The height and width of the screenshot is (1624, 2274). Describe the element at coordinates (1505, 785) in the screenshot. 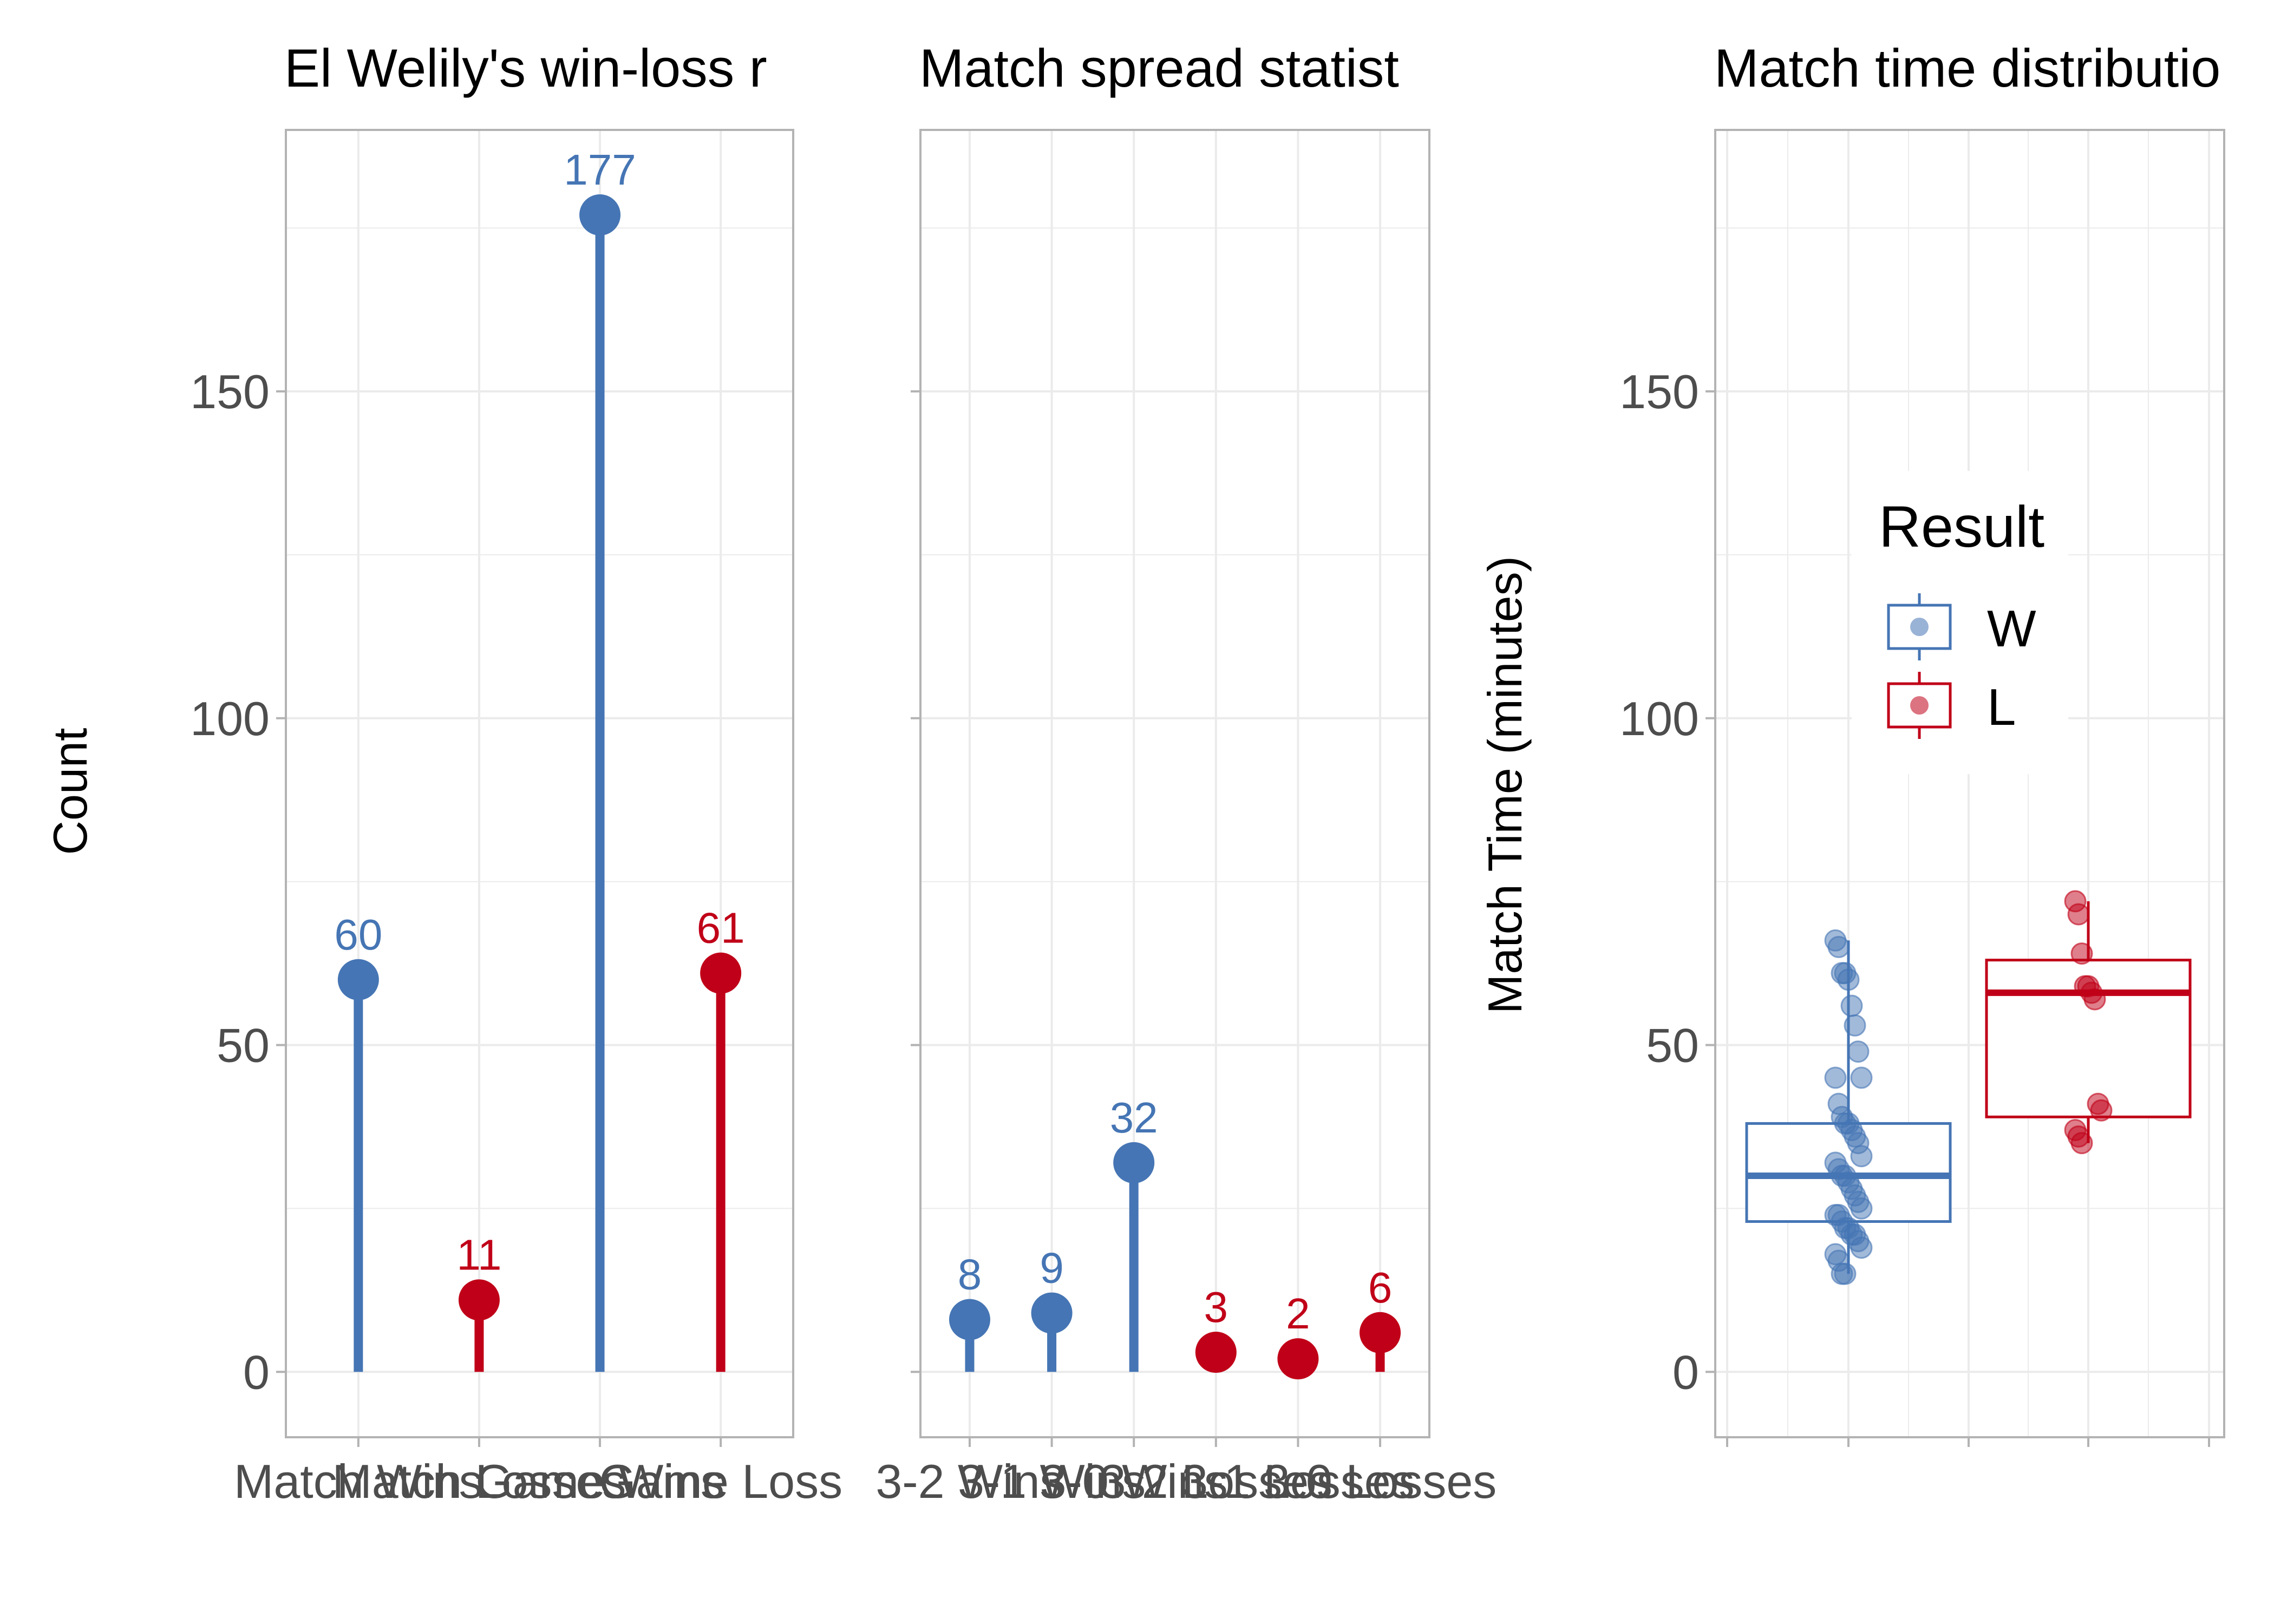

I see `y-axis-title-match-time: Match Time (minutes)` at that location.